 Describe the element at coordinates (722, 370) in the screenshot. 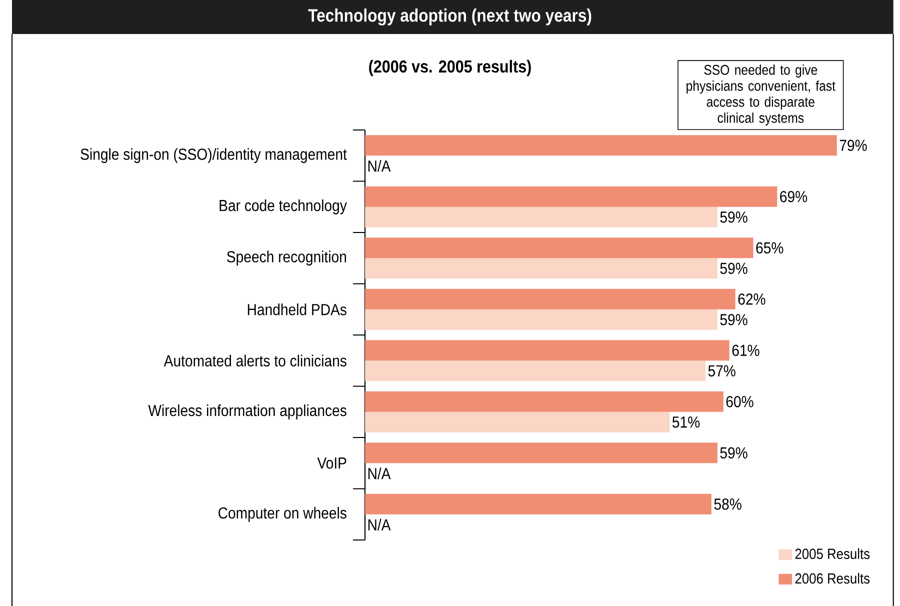

I see `data-label: 57%` at that location.